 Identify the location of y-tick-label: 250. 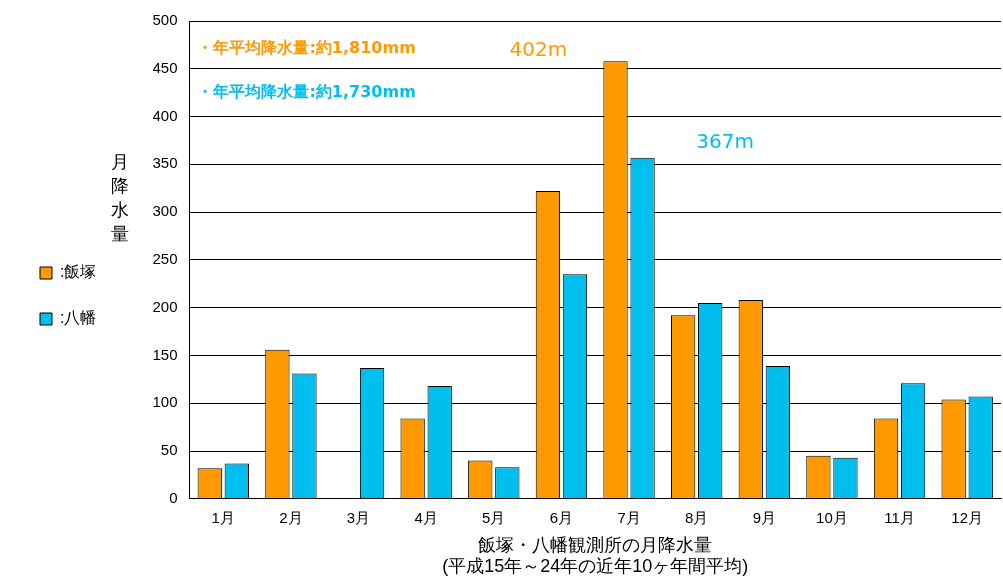
(165, 259).